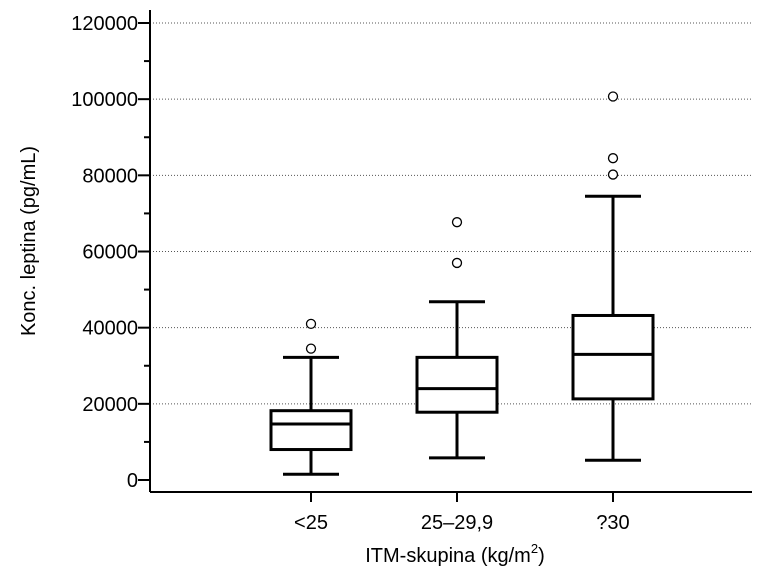 The height and width of the screenshot is (576, 761). Describe the element at coordinates (132, 481) in the screenshot. I see `y-tick-label: 0` at that location.